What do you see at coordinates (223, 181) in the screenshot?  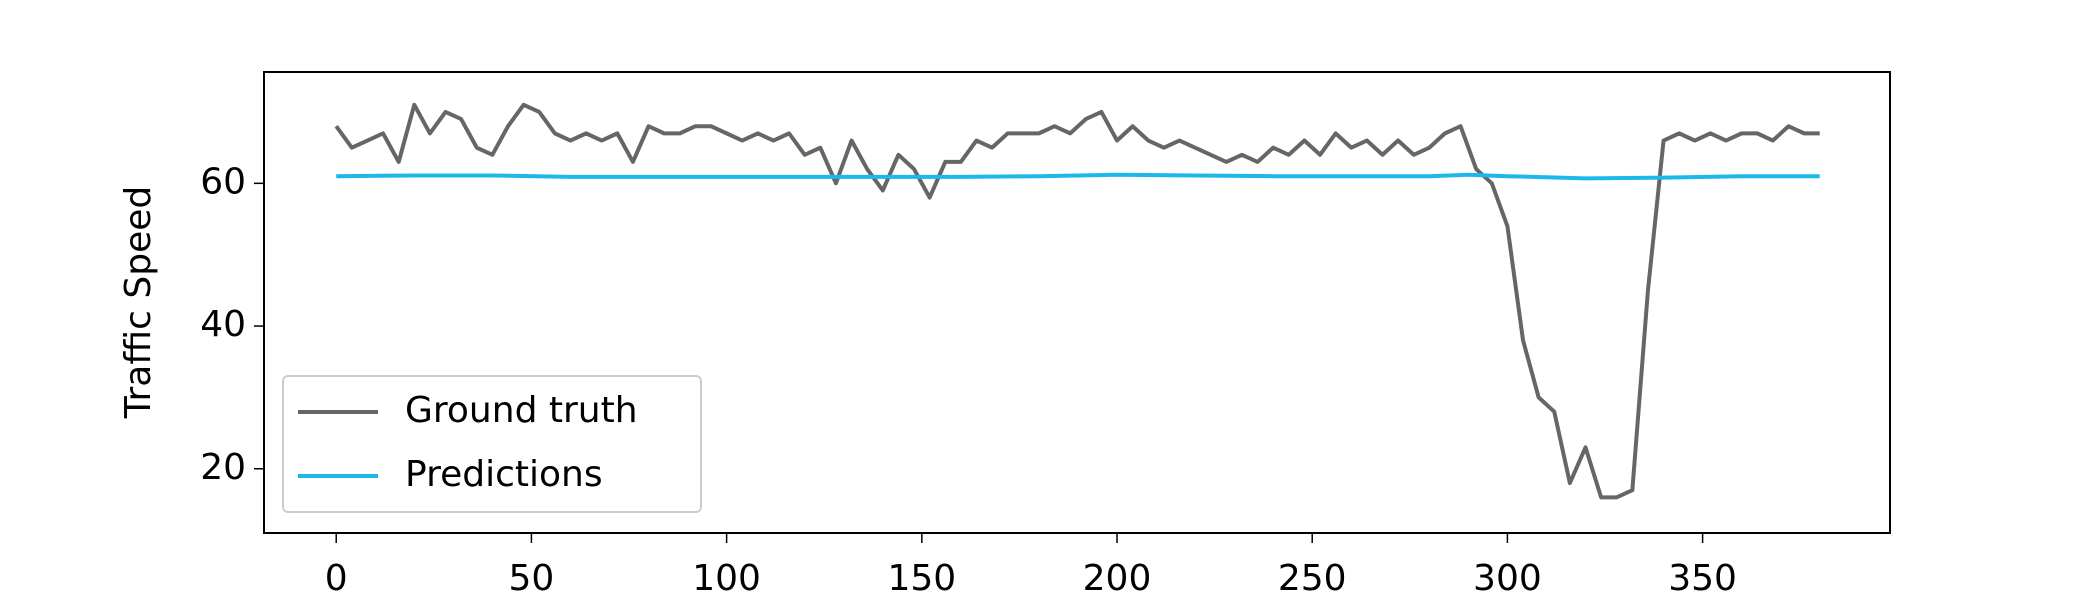 I see `y-tick-label: 60` at bounding box center [223, 181].